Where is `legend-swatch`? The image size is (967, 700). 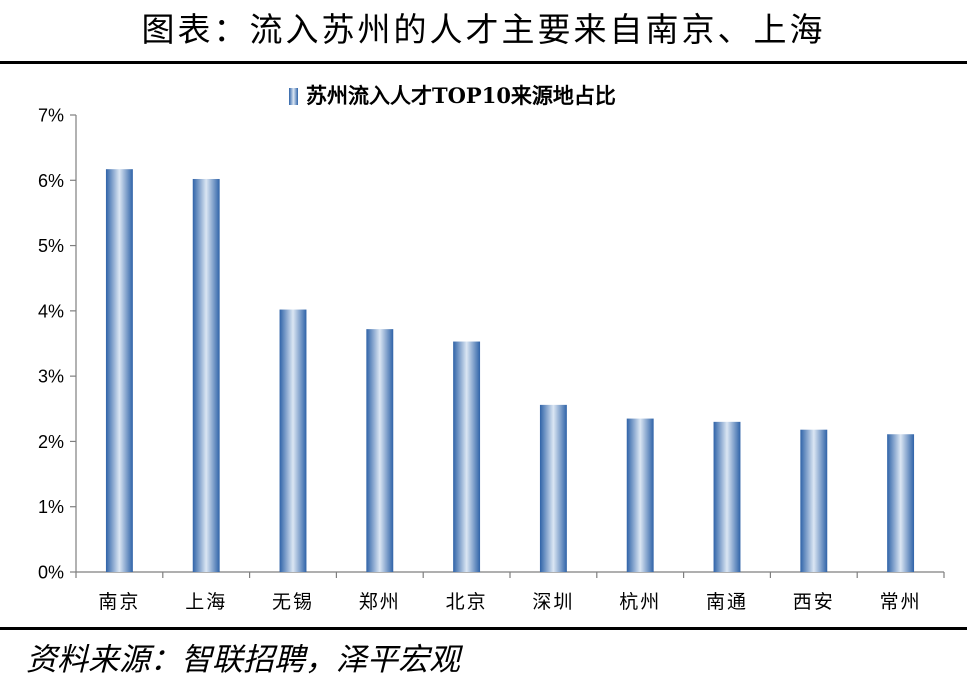 legend-swatch is located at coordinates (293, 96).